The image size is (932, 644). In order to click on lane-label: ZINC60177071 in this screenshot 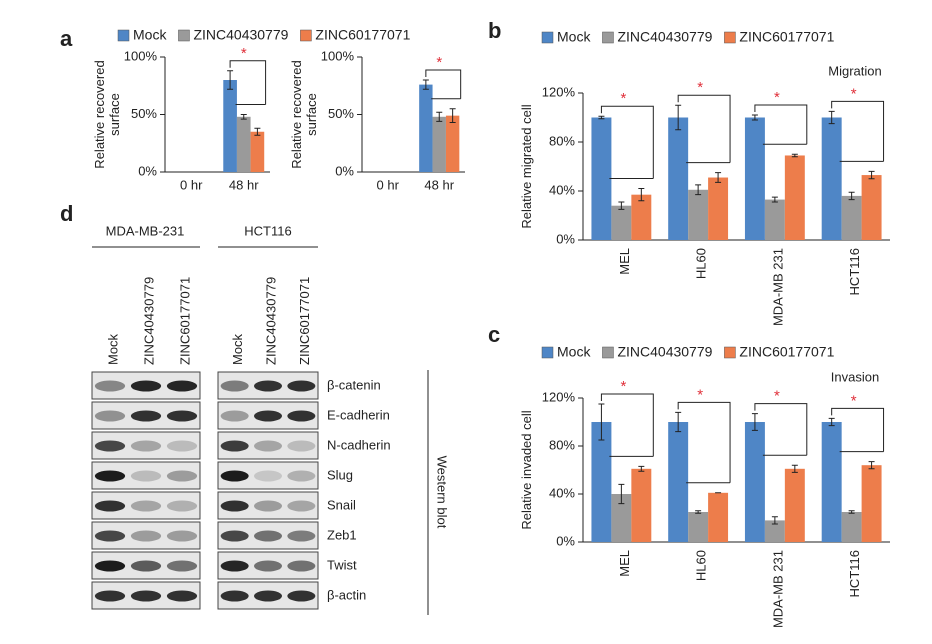, I will do `click(184, 321)`.